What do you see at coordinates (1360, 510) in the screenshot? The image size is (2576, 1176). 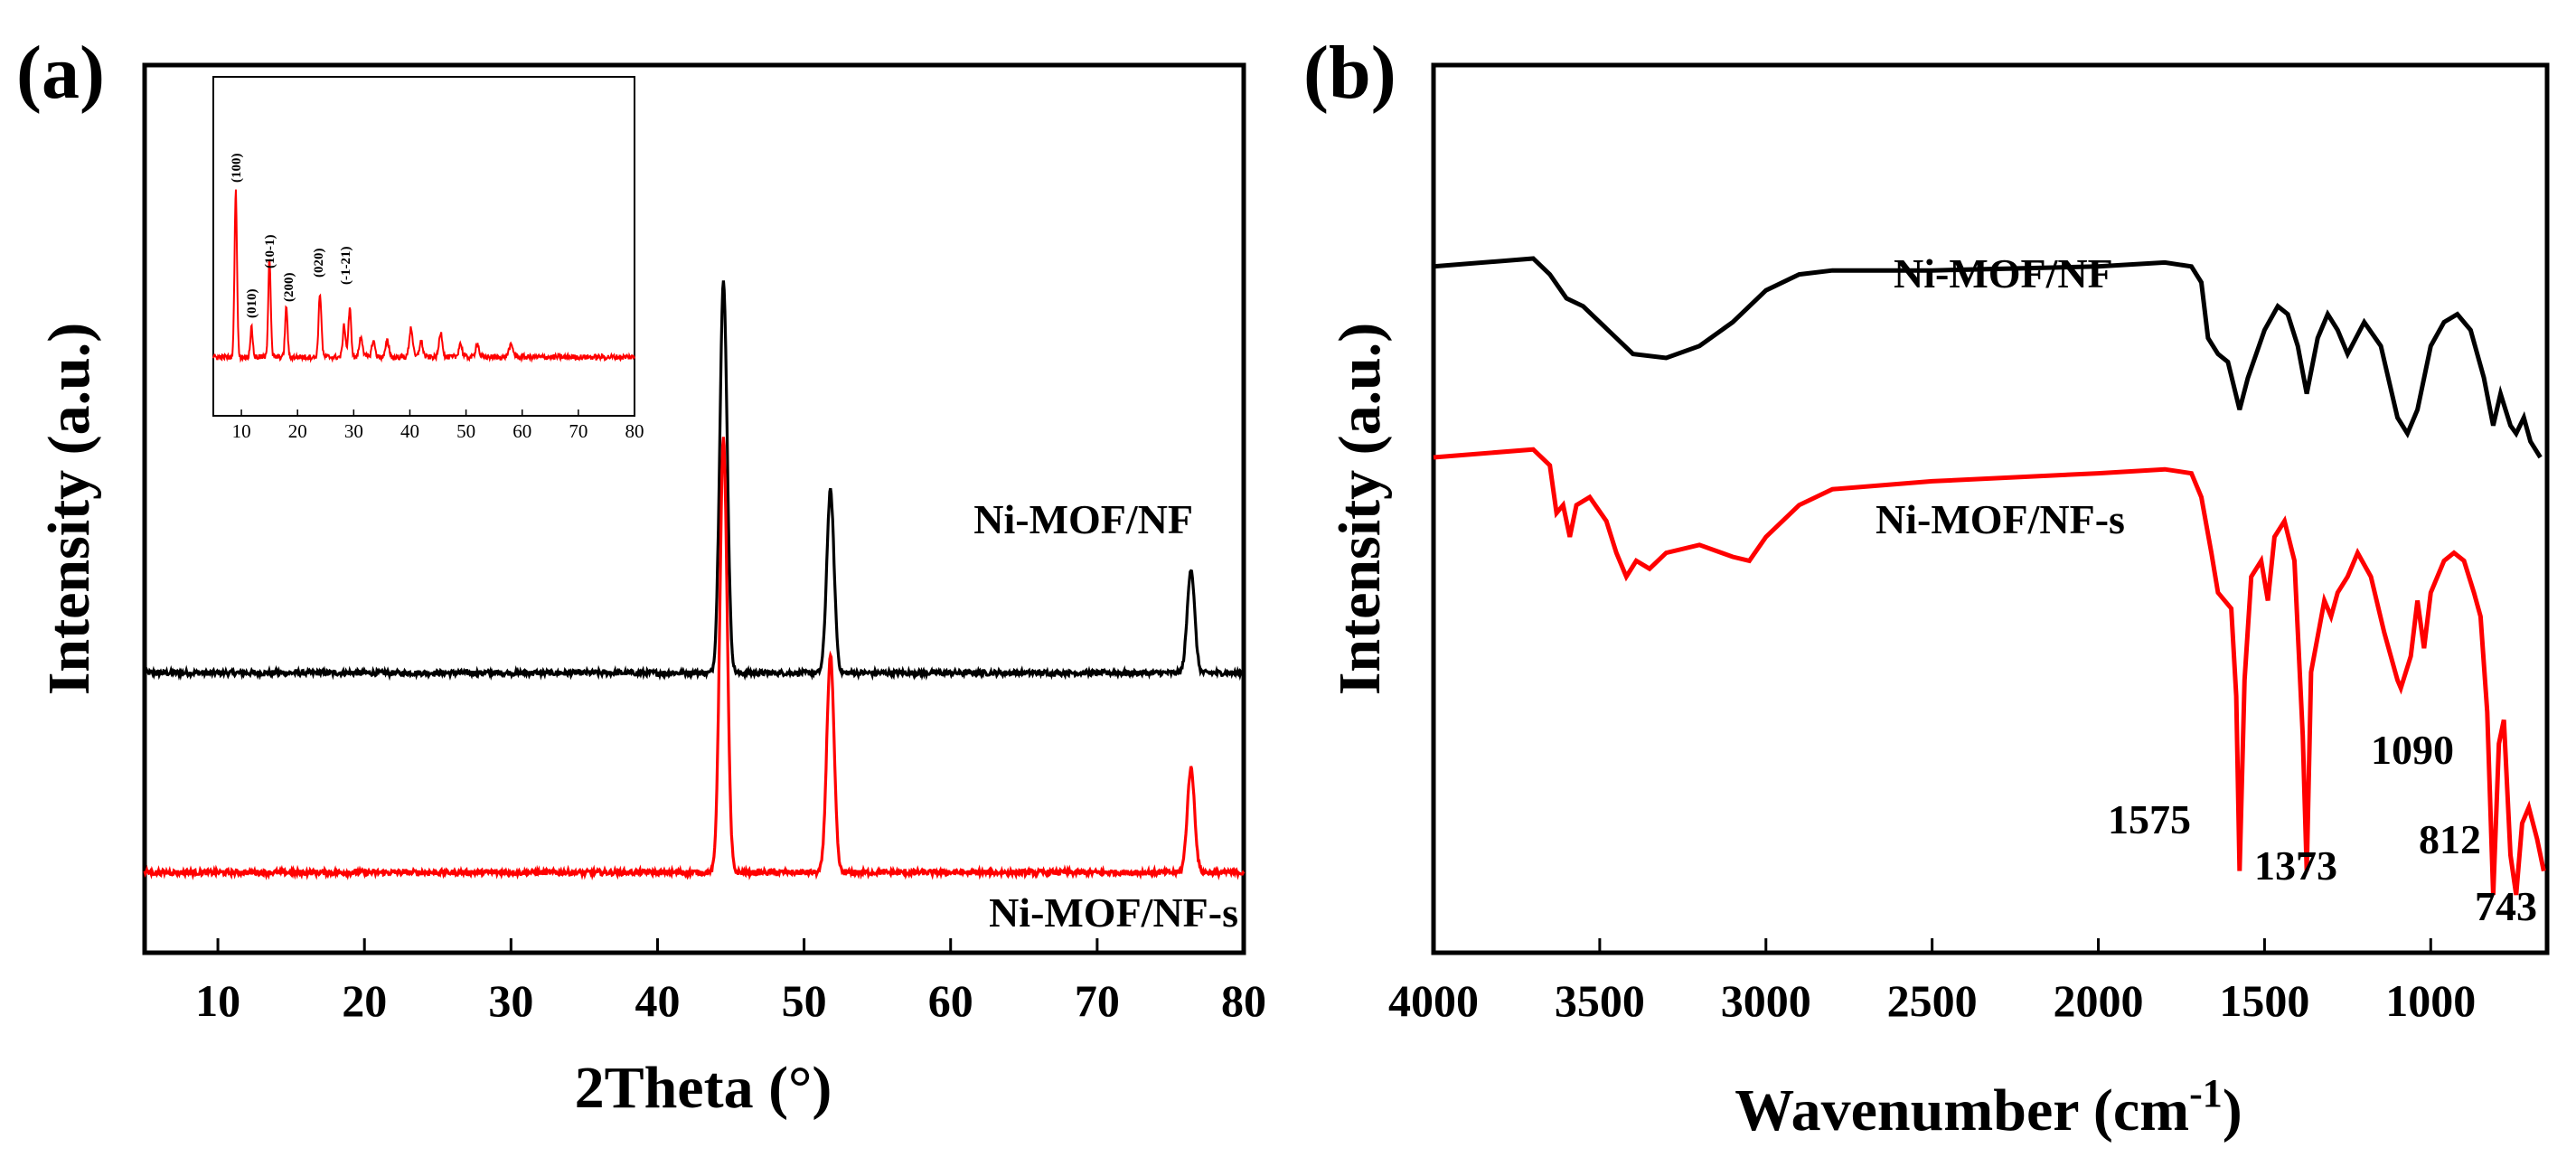 I see `y-axis-title-b: Intensity (a.u.)` at bounding box center [1360, 510].